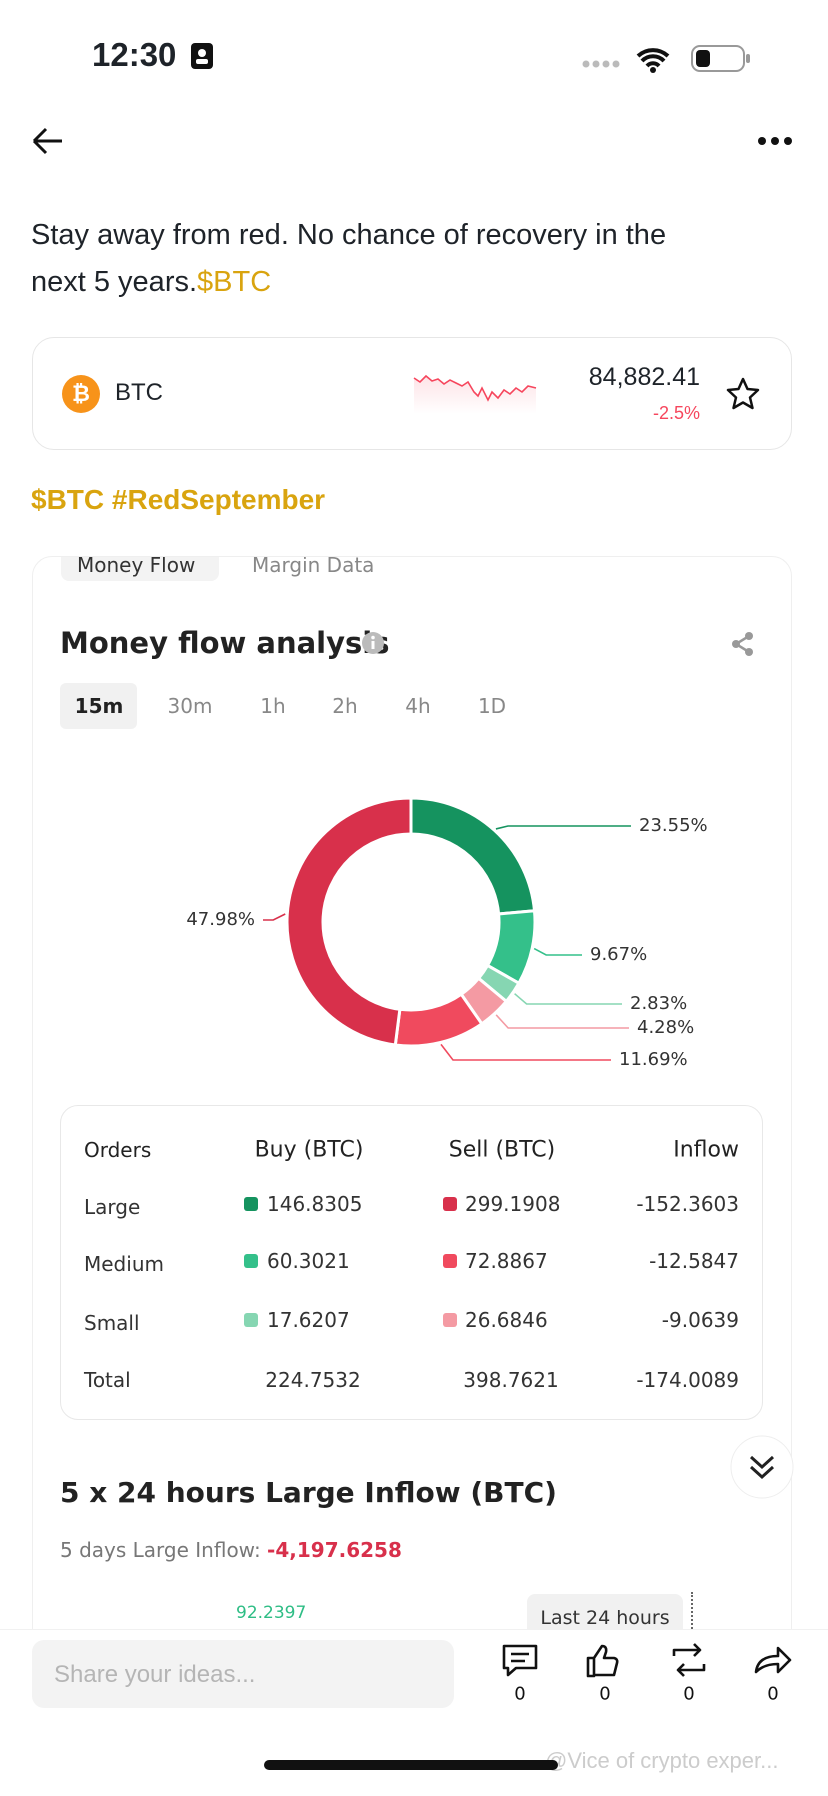 This screenshot has height=1796, width=828. I want to click on donut-chart: 23.55% 9.67% 2.83% 4.28% 11.69% 47.98%, so click(447, 933).